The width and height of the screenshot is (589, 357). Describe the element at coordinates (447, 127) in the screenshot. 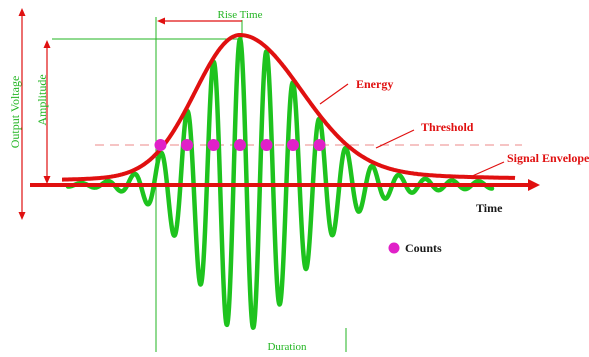

I see `threshold-label: Threshold` at that location.